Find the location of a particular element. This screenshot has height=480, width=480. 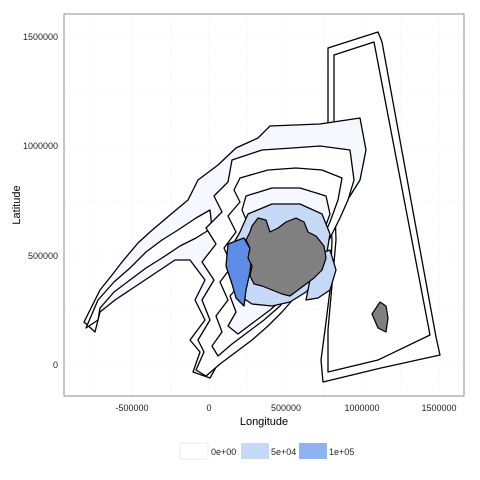

legend: 0e+00 5e+04 1e+05 is located at coordinates (266, 451).